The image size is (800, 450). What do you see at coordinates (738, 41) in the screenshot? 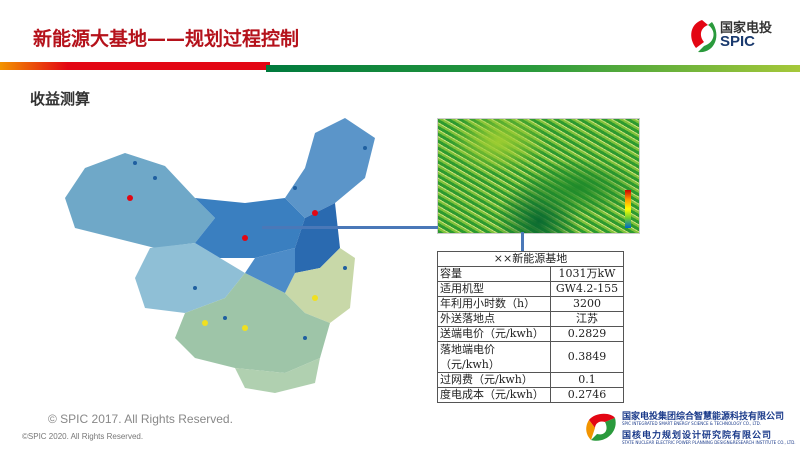
I see `logo-text-en: SPIC` at bounding box center [738, 41].